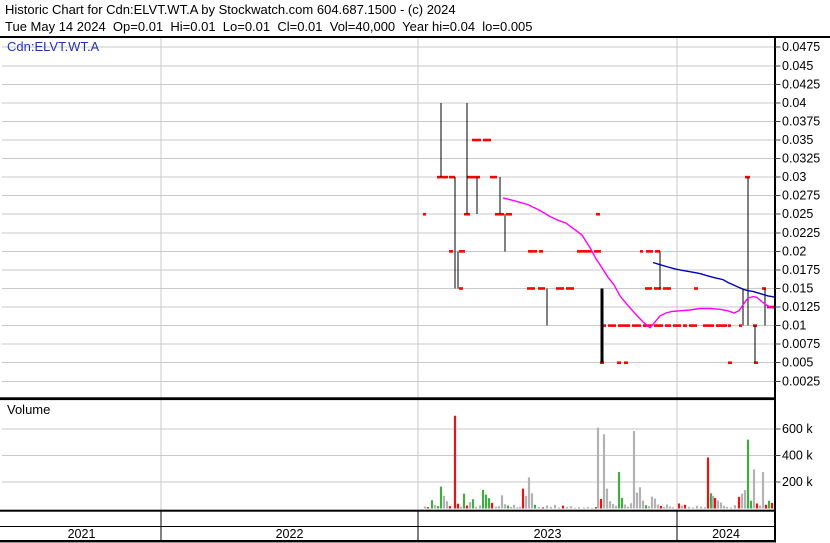  What do you see at coordinates (801, 196) in the screenshot?
I see `price-axis-label: 0.0275` at bounding box center [801, 196].